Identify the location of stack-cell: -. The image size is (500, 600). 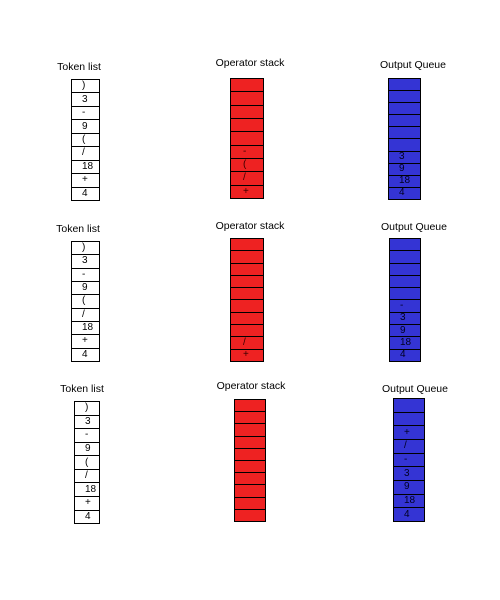
(247, 152).